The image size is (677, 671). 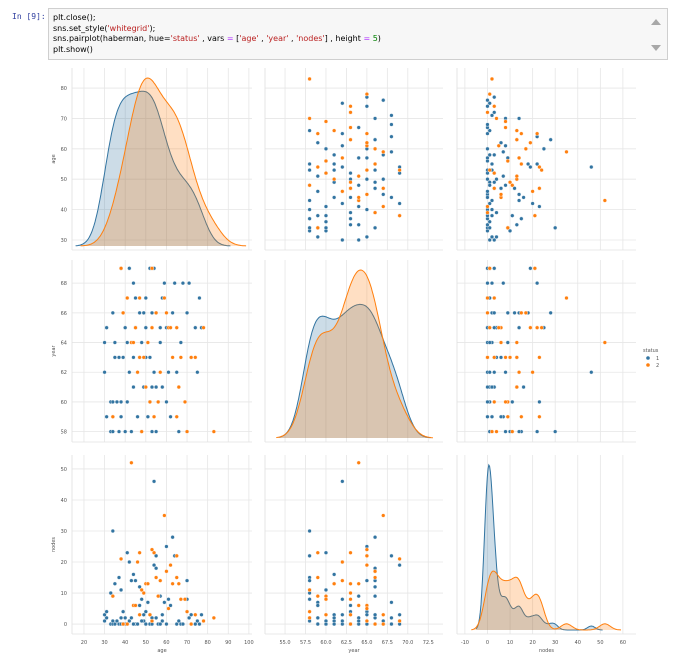 I want to click on x-tick-label: 80, so click(x=207, y=643).